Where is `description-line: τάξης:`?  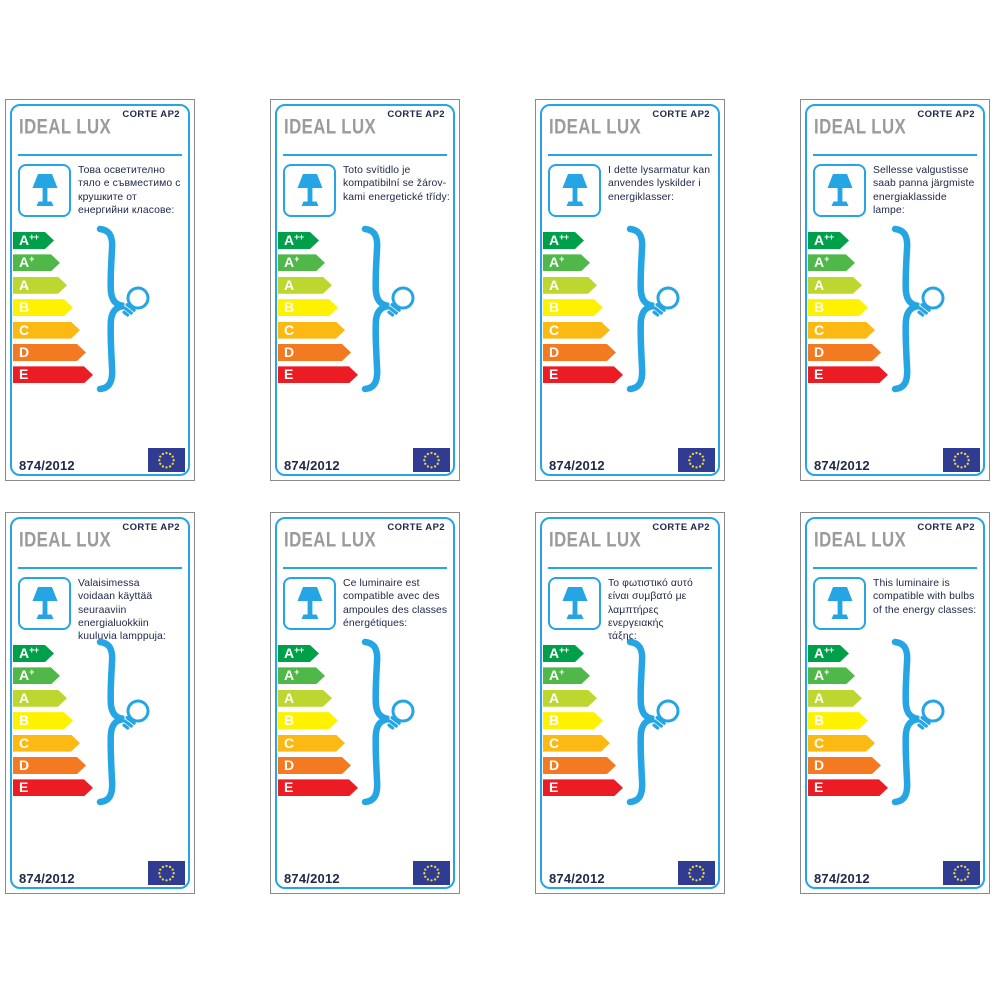 description-line: τάξης: is located at coordinates (622, 637).